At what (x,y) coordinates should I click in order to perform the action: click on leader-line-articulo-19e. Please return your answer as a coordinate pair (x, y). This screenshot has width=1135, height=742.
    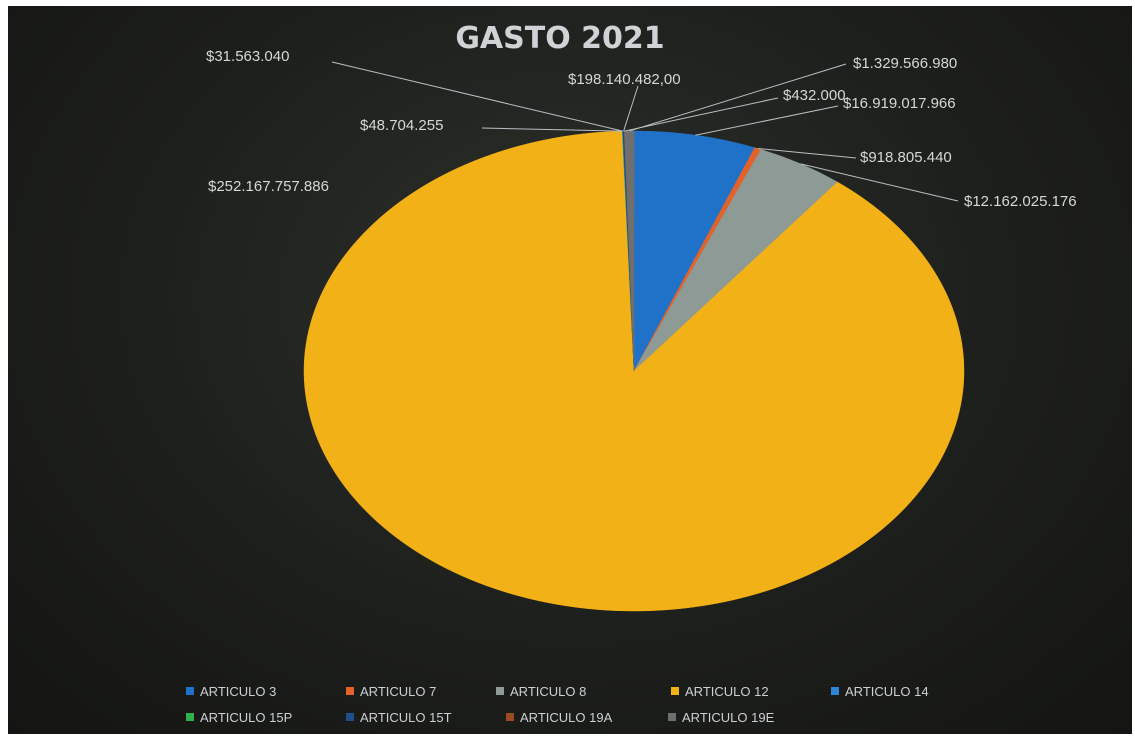
    Looking at the image, I should click on (738, 97).